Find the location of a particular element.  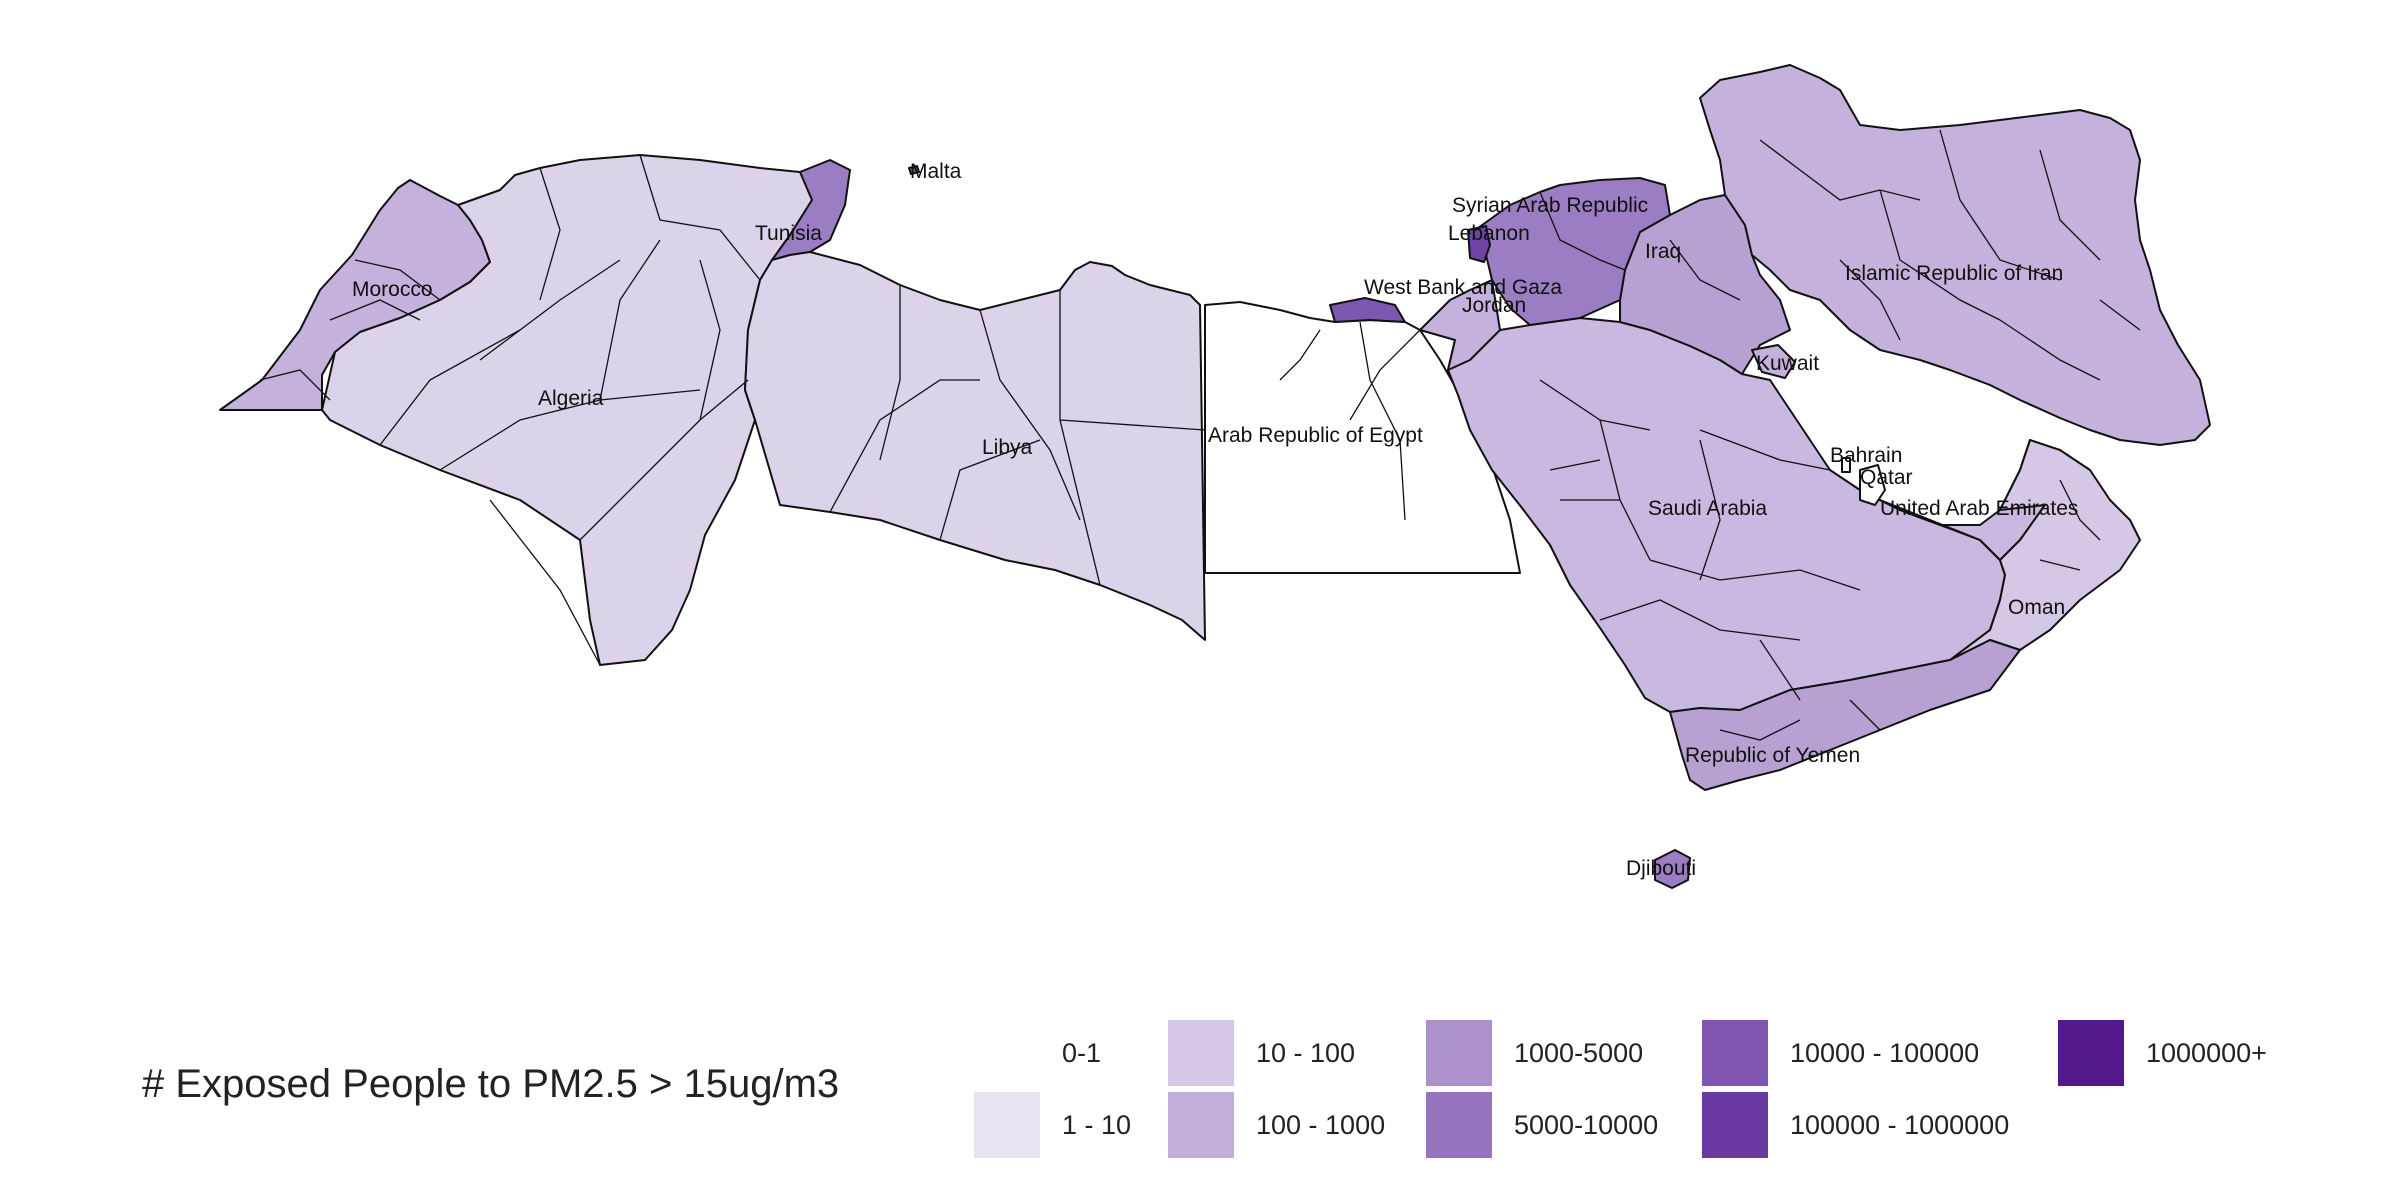

country-label-qatar: Qatar is located at coordinates (1886, 477).